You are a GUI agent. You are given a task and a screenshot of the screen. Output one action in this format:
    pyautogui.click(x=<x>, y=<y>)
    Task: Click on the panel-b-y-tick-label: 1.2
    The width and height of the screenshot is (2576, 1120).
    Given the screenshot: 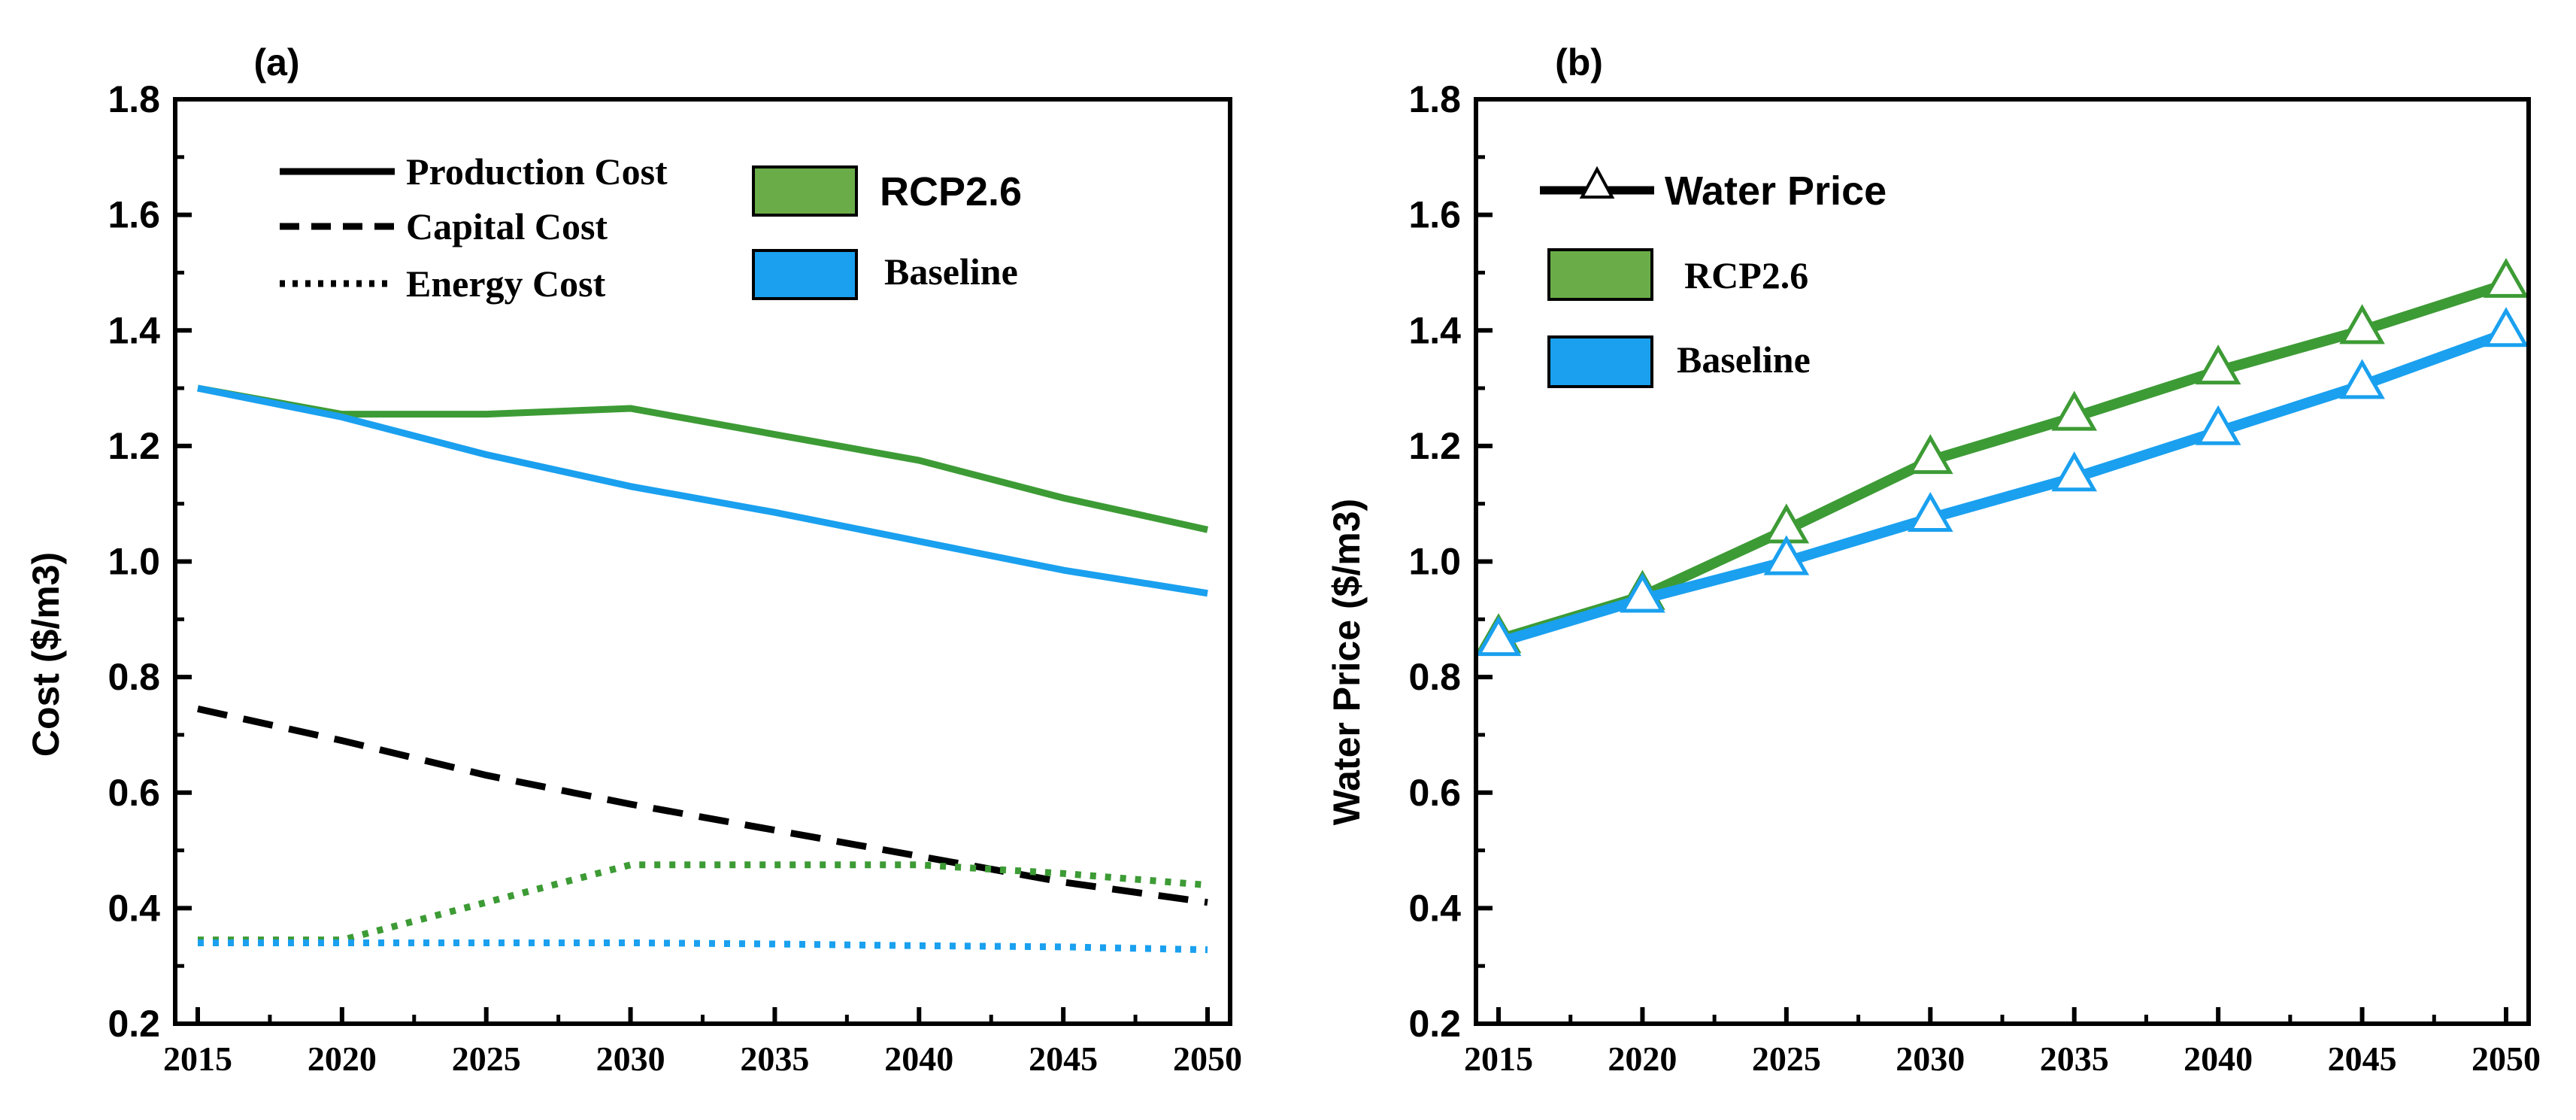 What is the action you would take?
    pyautogui.click(x=1434, y=446)
    